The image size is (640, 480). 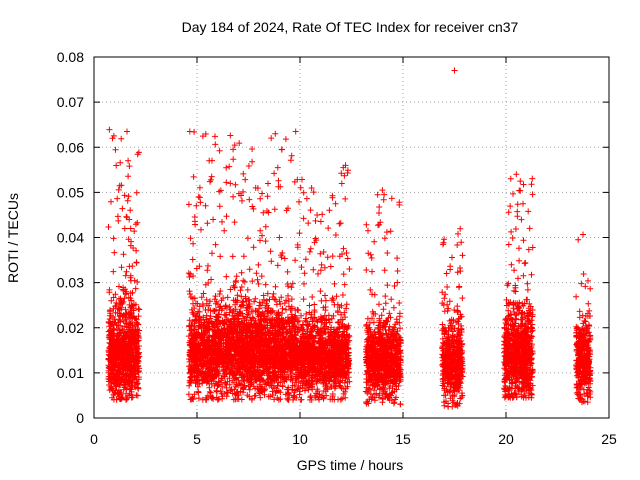 What do you see at coordinates (403, 439) in the screenshot?
I see `x-tick-label: 15` at bounding box center [403, 439].